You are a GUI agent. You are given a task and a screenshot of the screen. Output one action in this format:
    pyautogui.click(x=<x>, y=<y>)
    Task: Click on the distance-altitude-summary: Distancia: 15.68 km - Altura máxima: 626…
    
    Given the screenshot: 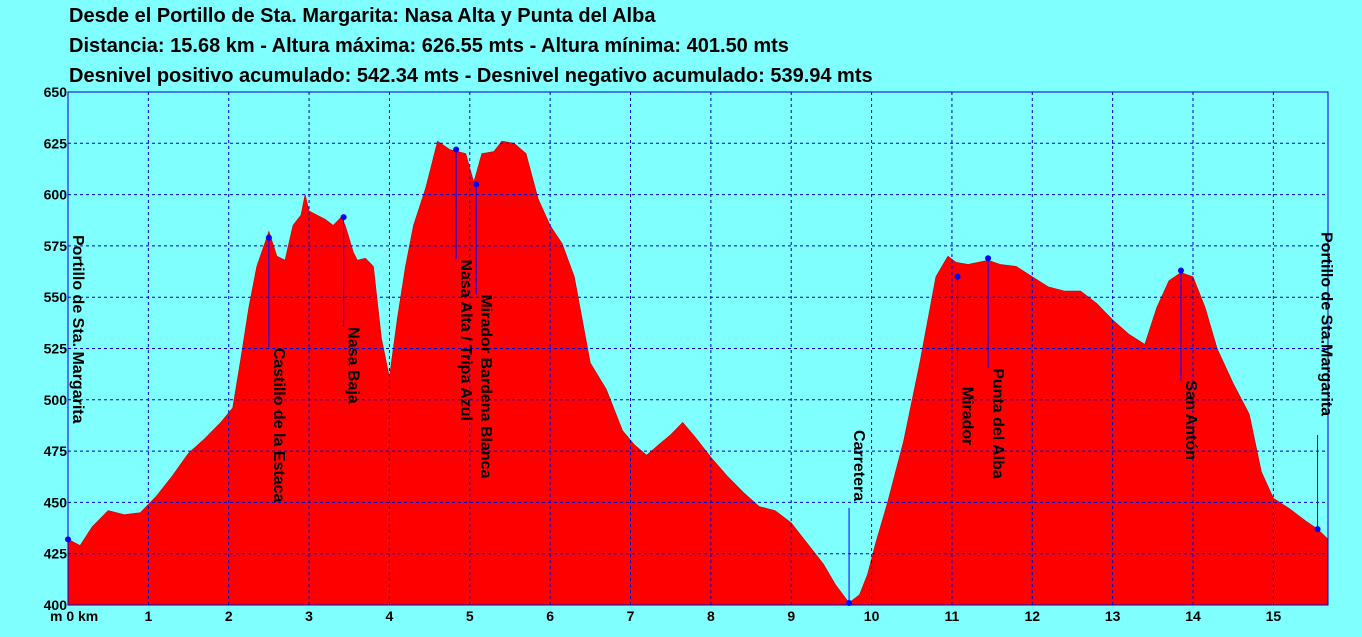 What is the action you would take?
    pyautogui.click(x=429, y=46)
    